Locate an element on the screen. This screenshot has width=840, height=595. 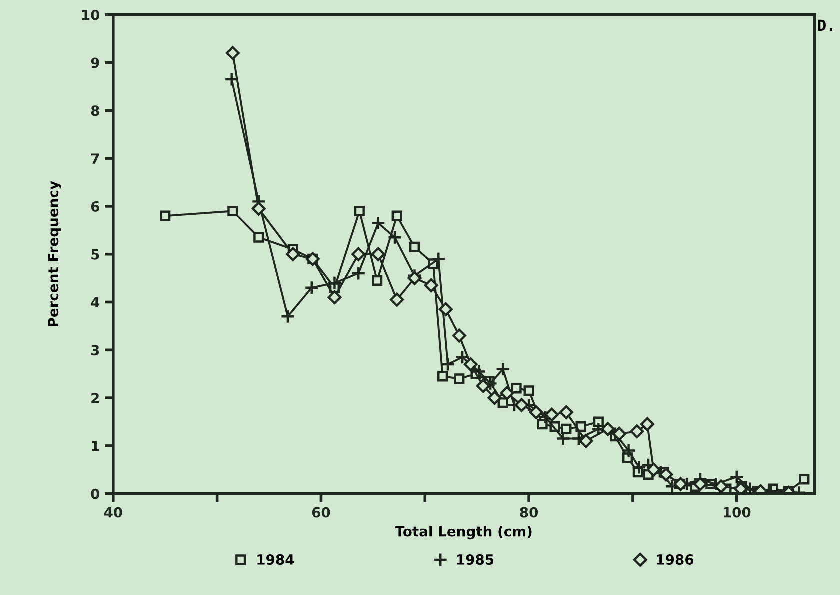
x-tick-label: 100 is located at coordinates (737, 512).